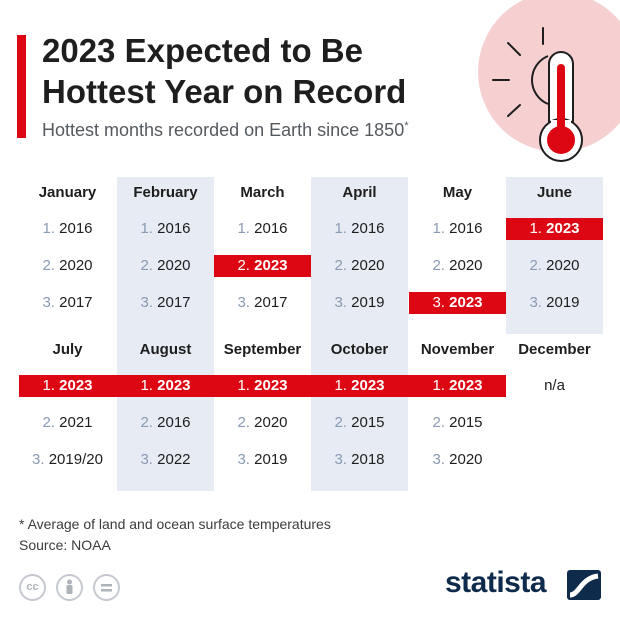 The image size is (620, 620). Describe the element at coordinates (65, 545) in the screenshot. I see `source-text: Source: NOAA` at that location.